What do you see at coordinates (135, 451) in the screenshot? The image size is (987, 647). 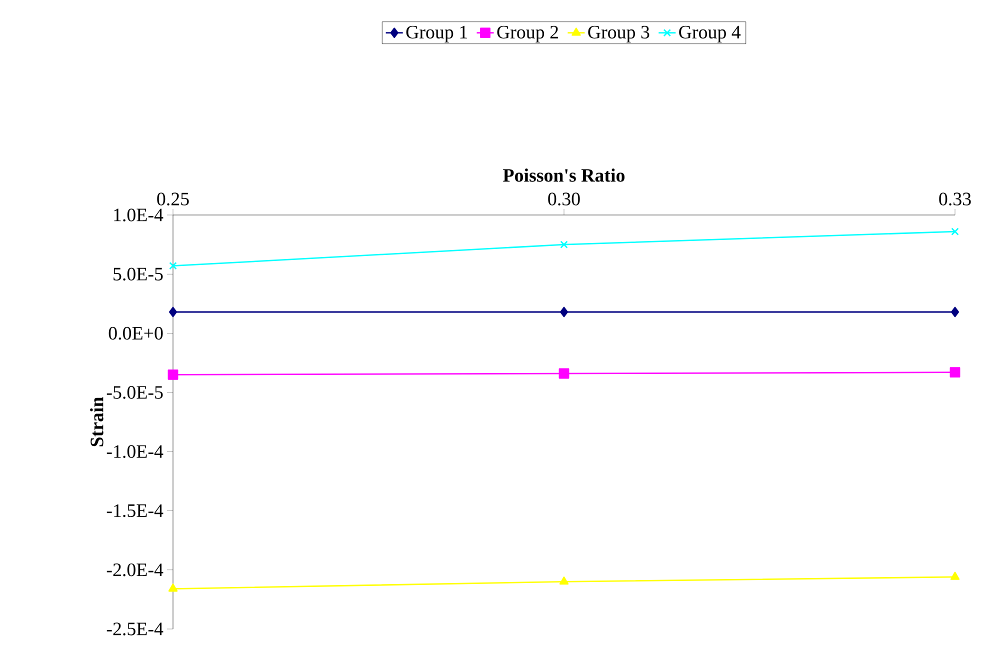 I see `y-tick-label: -1.0E-4` at bounding box center [135, 451].